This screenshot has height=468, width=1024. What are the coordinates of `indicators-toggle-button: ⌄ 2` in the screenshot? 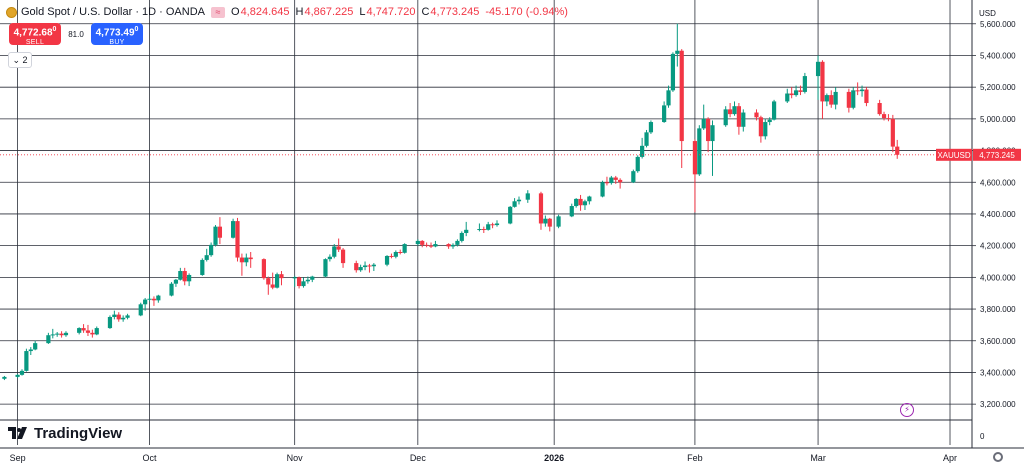 It's located at (20, 60).